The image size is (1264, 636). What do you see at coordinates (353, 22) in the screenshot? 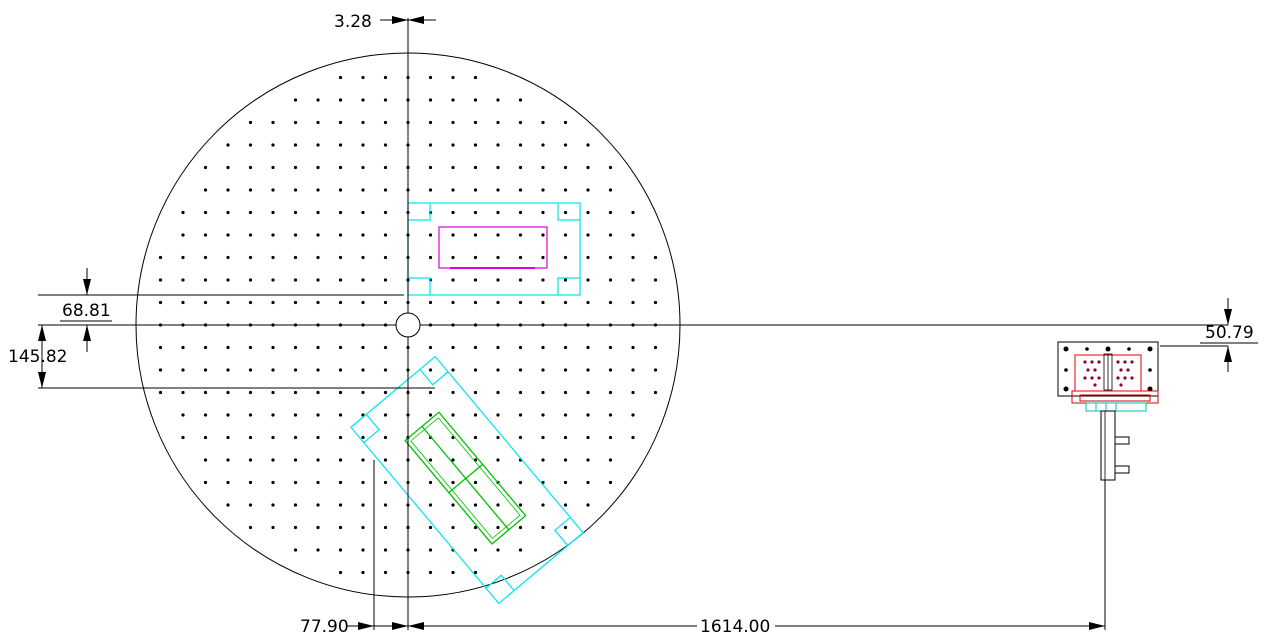
I see `dim-top-label: 3.28` at bounding box center [353, 22].